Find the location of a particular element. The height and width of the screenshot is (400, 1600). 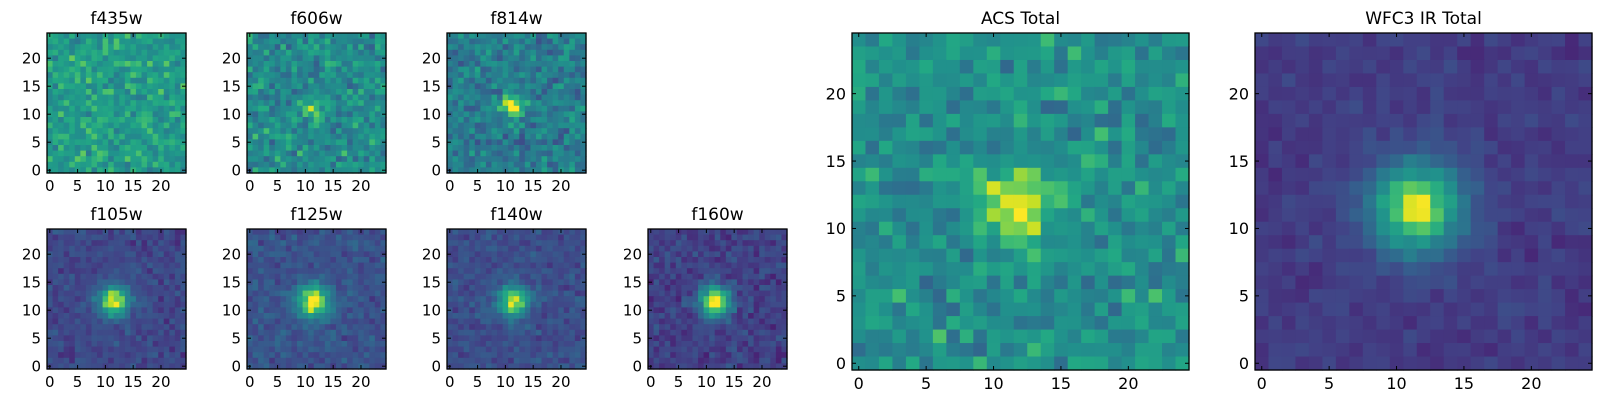

x-tick-label: 15 is located at coordinates (533, 382).